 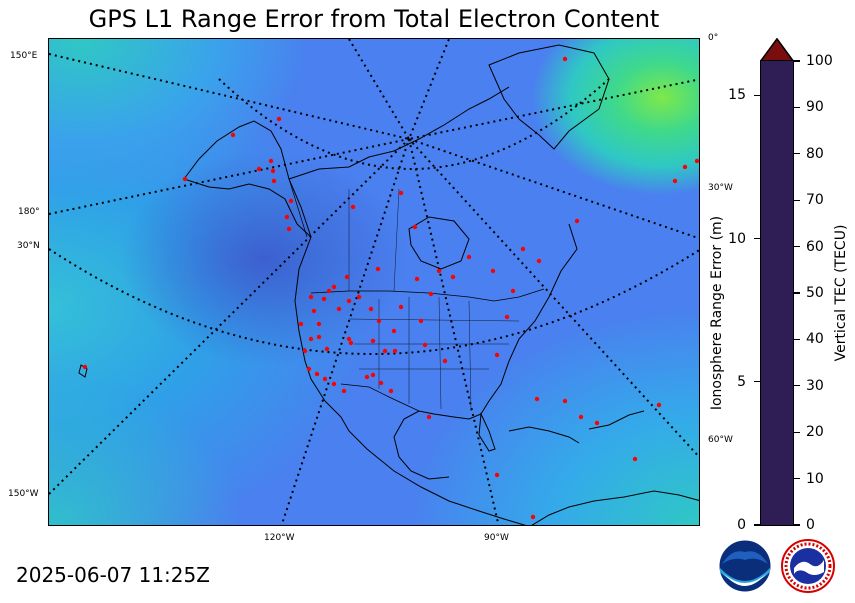 I want to click on graticule-label-150e: 150°E, so click(x=24, y=56).